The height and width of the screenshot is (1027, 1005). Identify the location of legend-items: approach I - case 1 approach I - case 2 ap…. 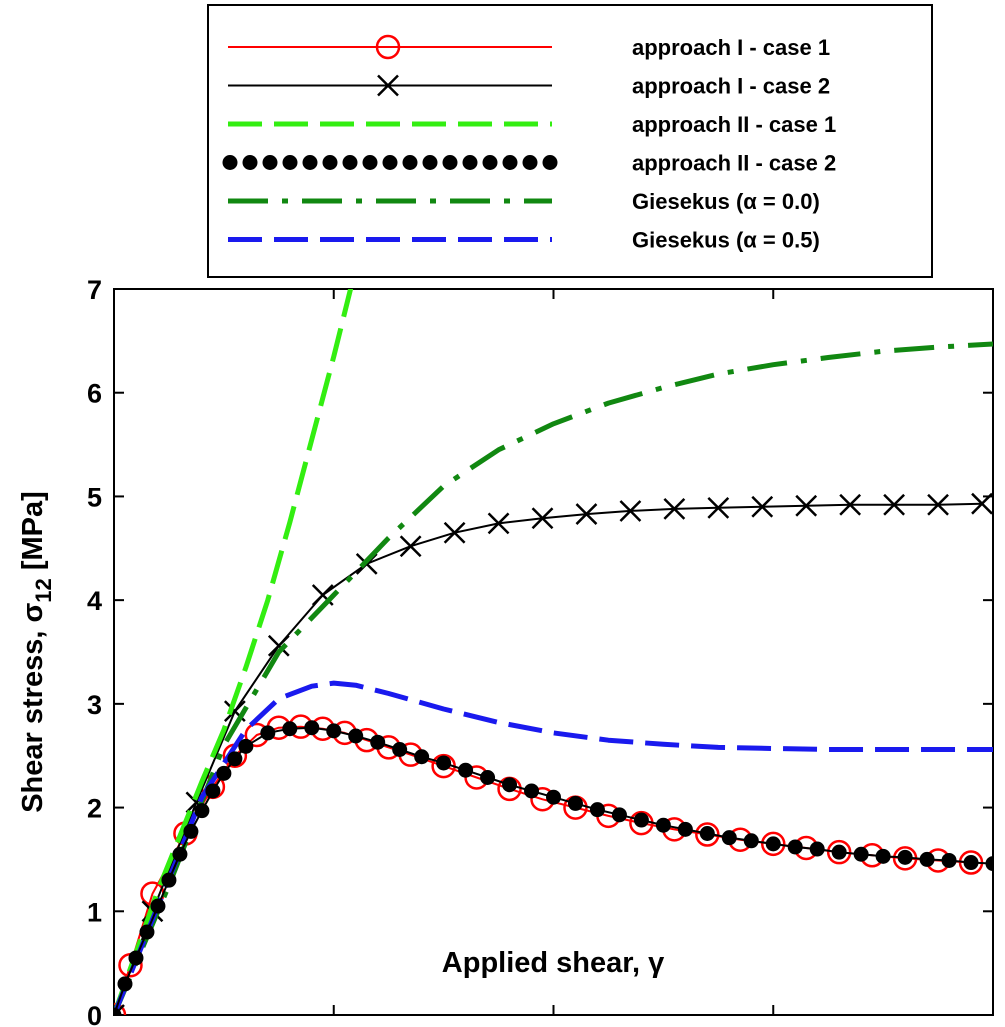
(529, 143).